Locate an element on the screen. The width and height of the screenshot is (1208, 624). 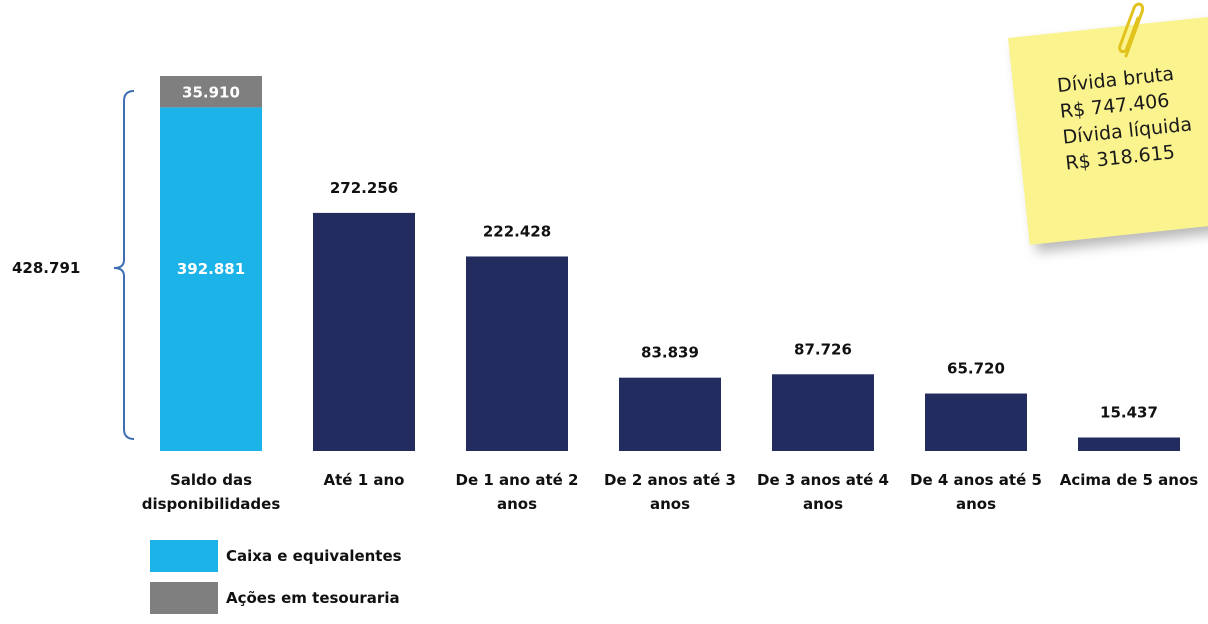
category-label-4-line-1: anos is located at coordinates (823, 504).